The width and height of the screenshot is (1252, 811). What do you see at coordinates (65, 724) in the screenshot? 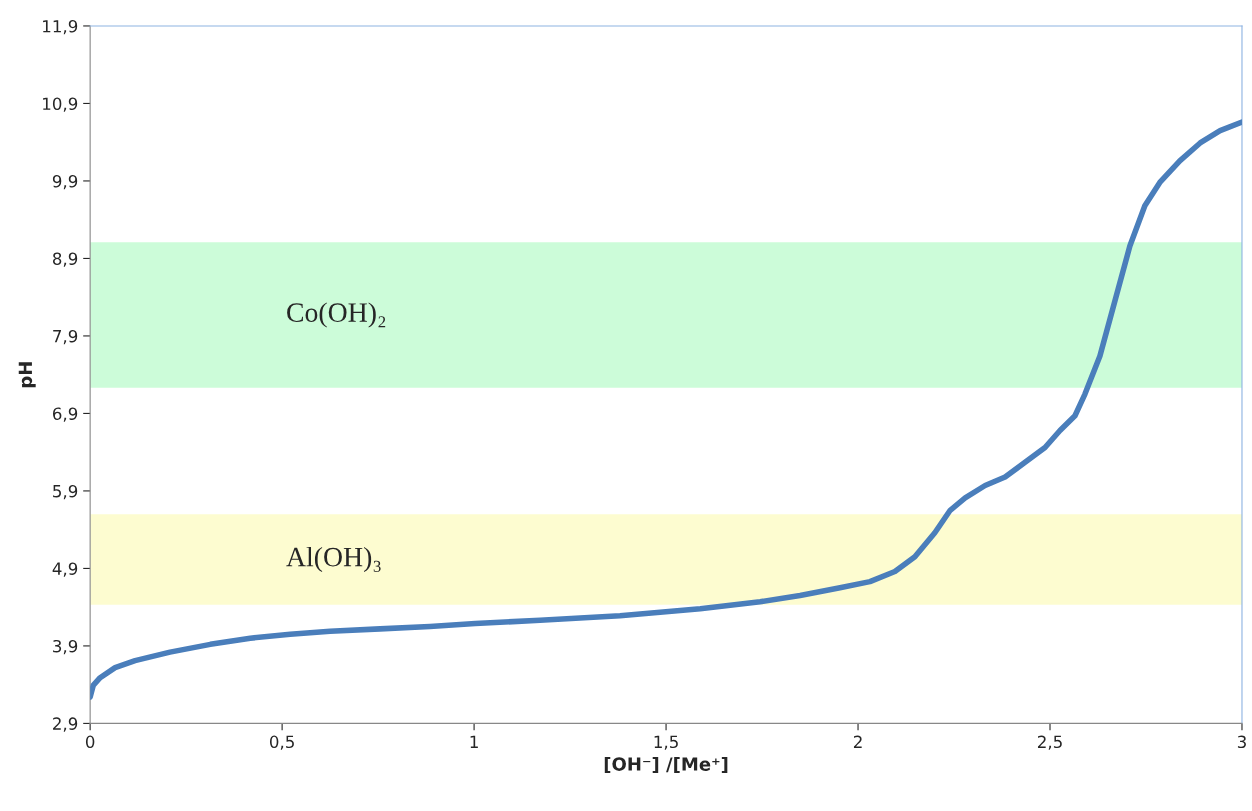
I see `y-tick-label: 2,9` at bounding box center [65, 724].